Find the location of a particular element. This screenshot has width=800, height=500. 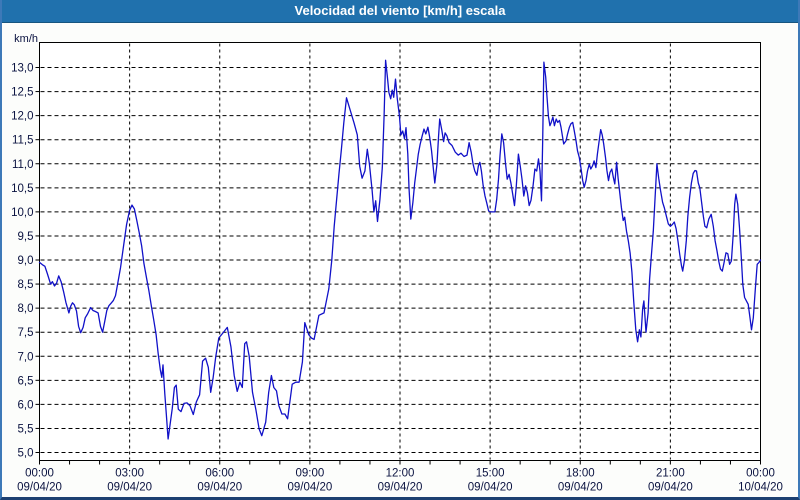

y-tick-label: 10,5 is located at coordinates (22, 189).